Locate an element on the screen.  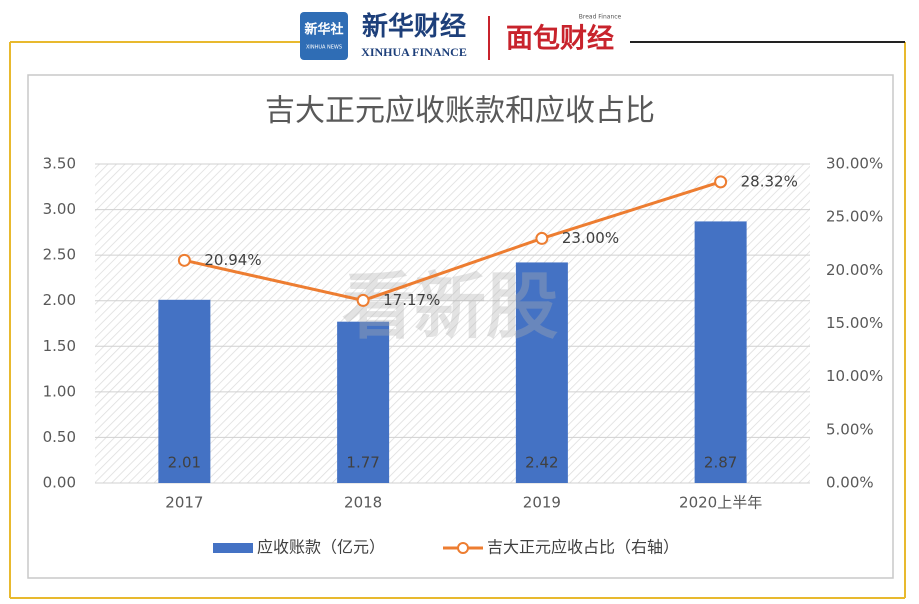
chart-title: 吉大正元应收账款和应收占比 is located at coordinates (460, 111).